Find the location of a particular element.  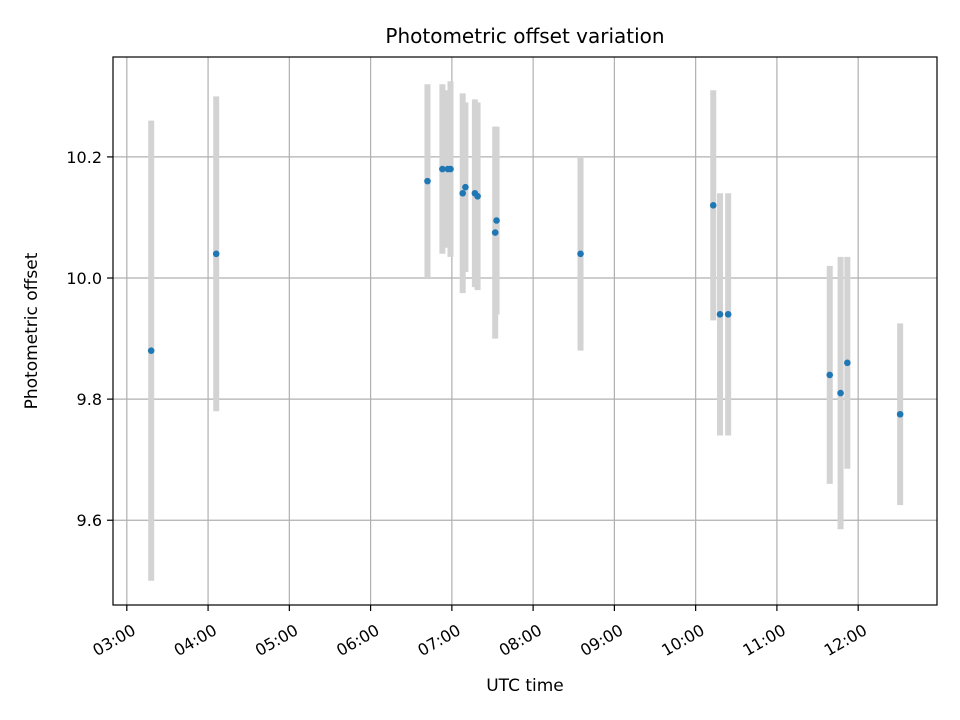

x-axis-title: UTC time is located at coordinates (525, 686).